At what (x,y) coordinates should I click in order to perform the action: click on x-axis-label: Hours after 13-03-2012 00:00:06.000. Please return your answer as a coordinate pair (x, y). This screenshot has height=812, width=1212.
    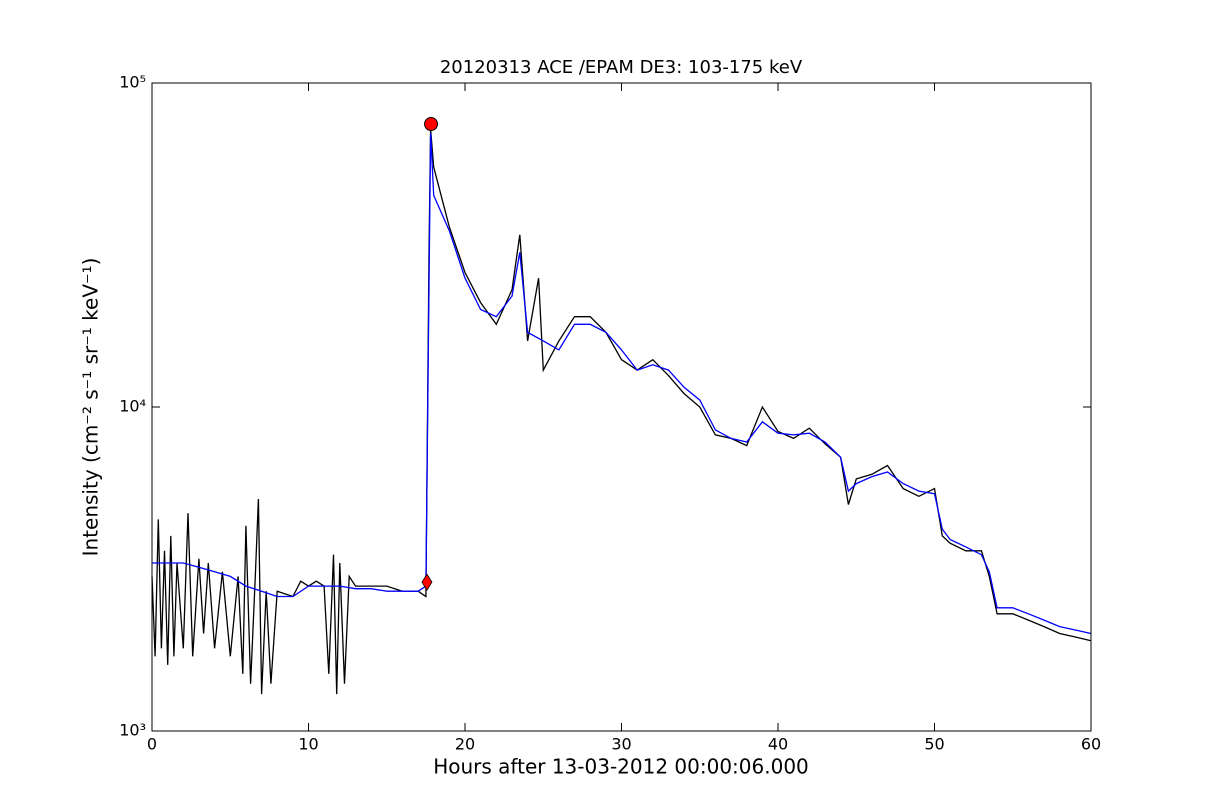
    Looking at the image, I should click on (621, 767).